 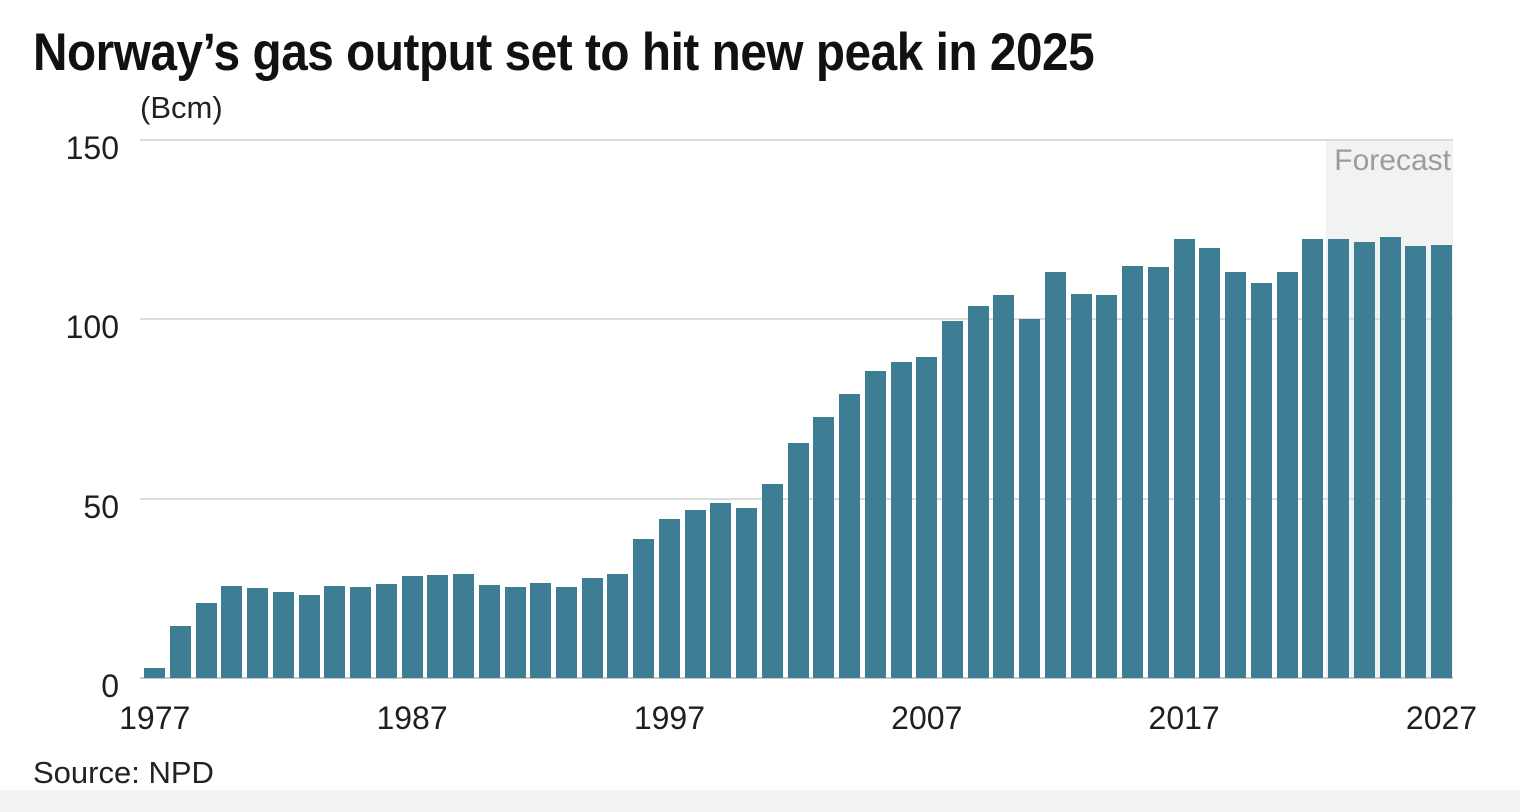 I want to click on bar-2002, so click(x=798, y=560).